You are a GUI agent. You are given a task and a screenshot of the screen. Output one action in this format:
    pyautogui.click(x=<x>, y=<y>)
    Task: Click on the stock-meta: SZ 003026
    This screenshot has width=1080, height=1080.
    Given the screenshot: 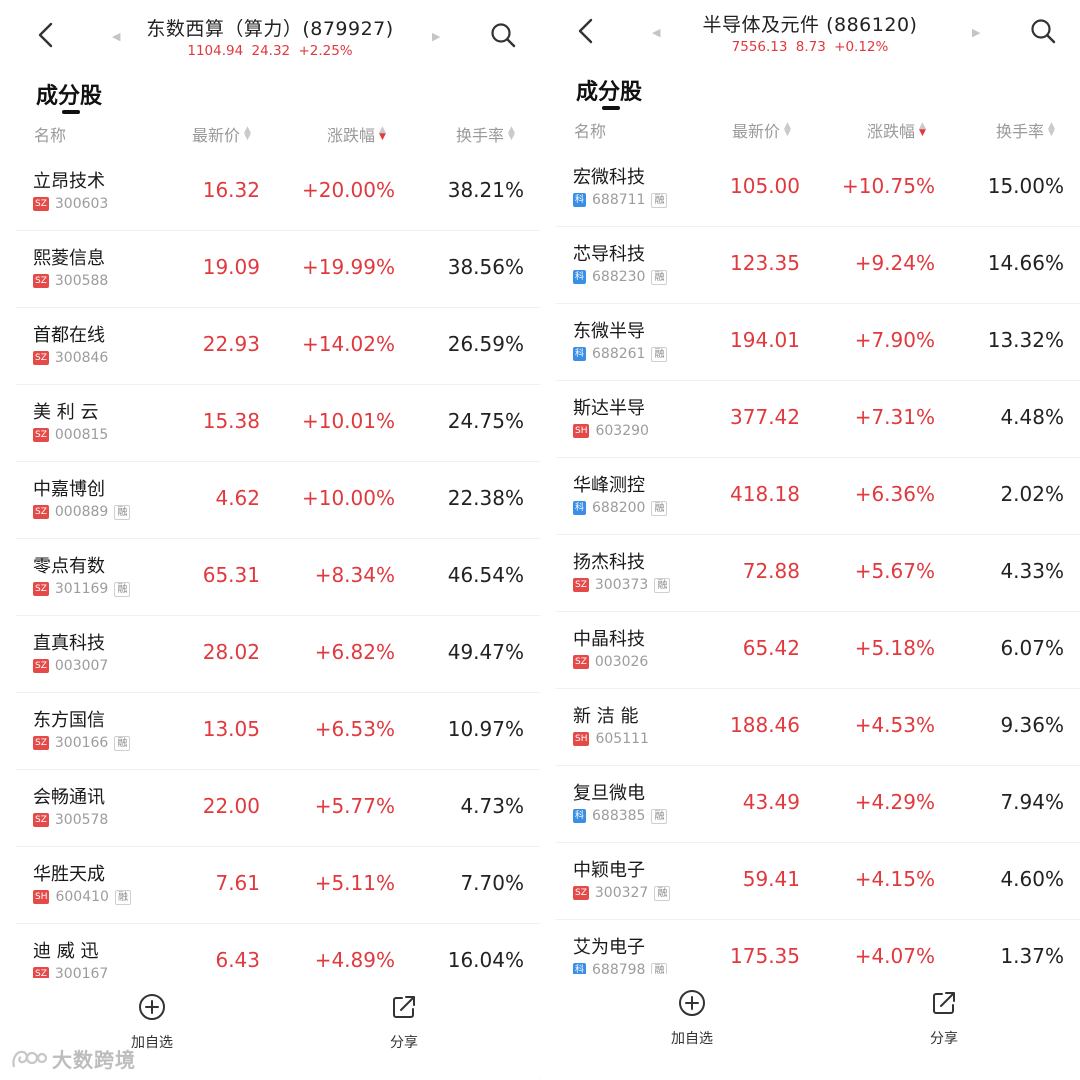 What is the action you would take?
    pyautogui.click(x=610, y=662)
    